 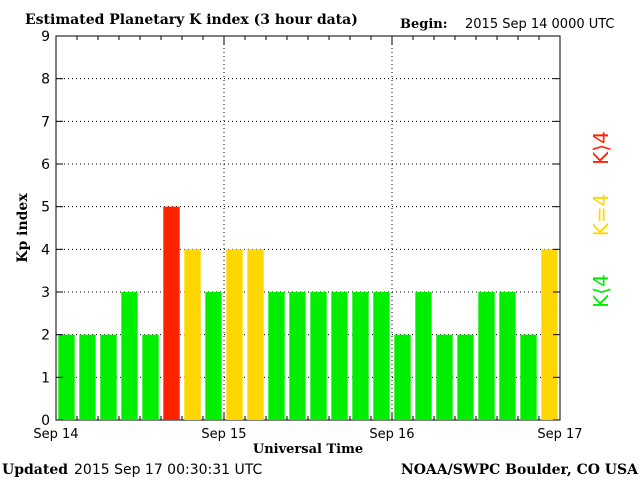 I want to click on y-tick-label: 0, so click(x=45, y=421).